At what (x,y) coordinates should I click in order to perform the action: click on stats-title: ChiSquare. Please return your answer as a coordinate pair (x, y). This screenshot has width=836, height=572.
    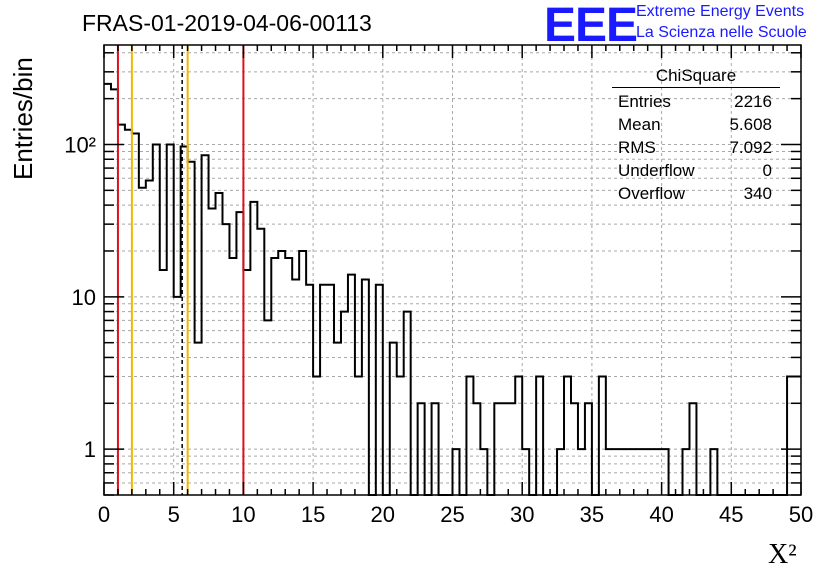
    Looking at the image, I should click on (696, 77).